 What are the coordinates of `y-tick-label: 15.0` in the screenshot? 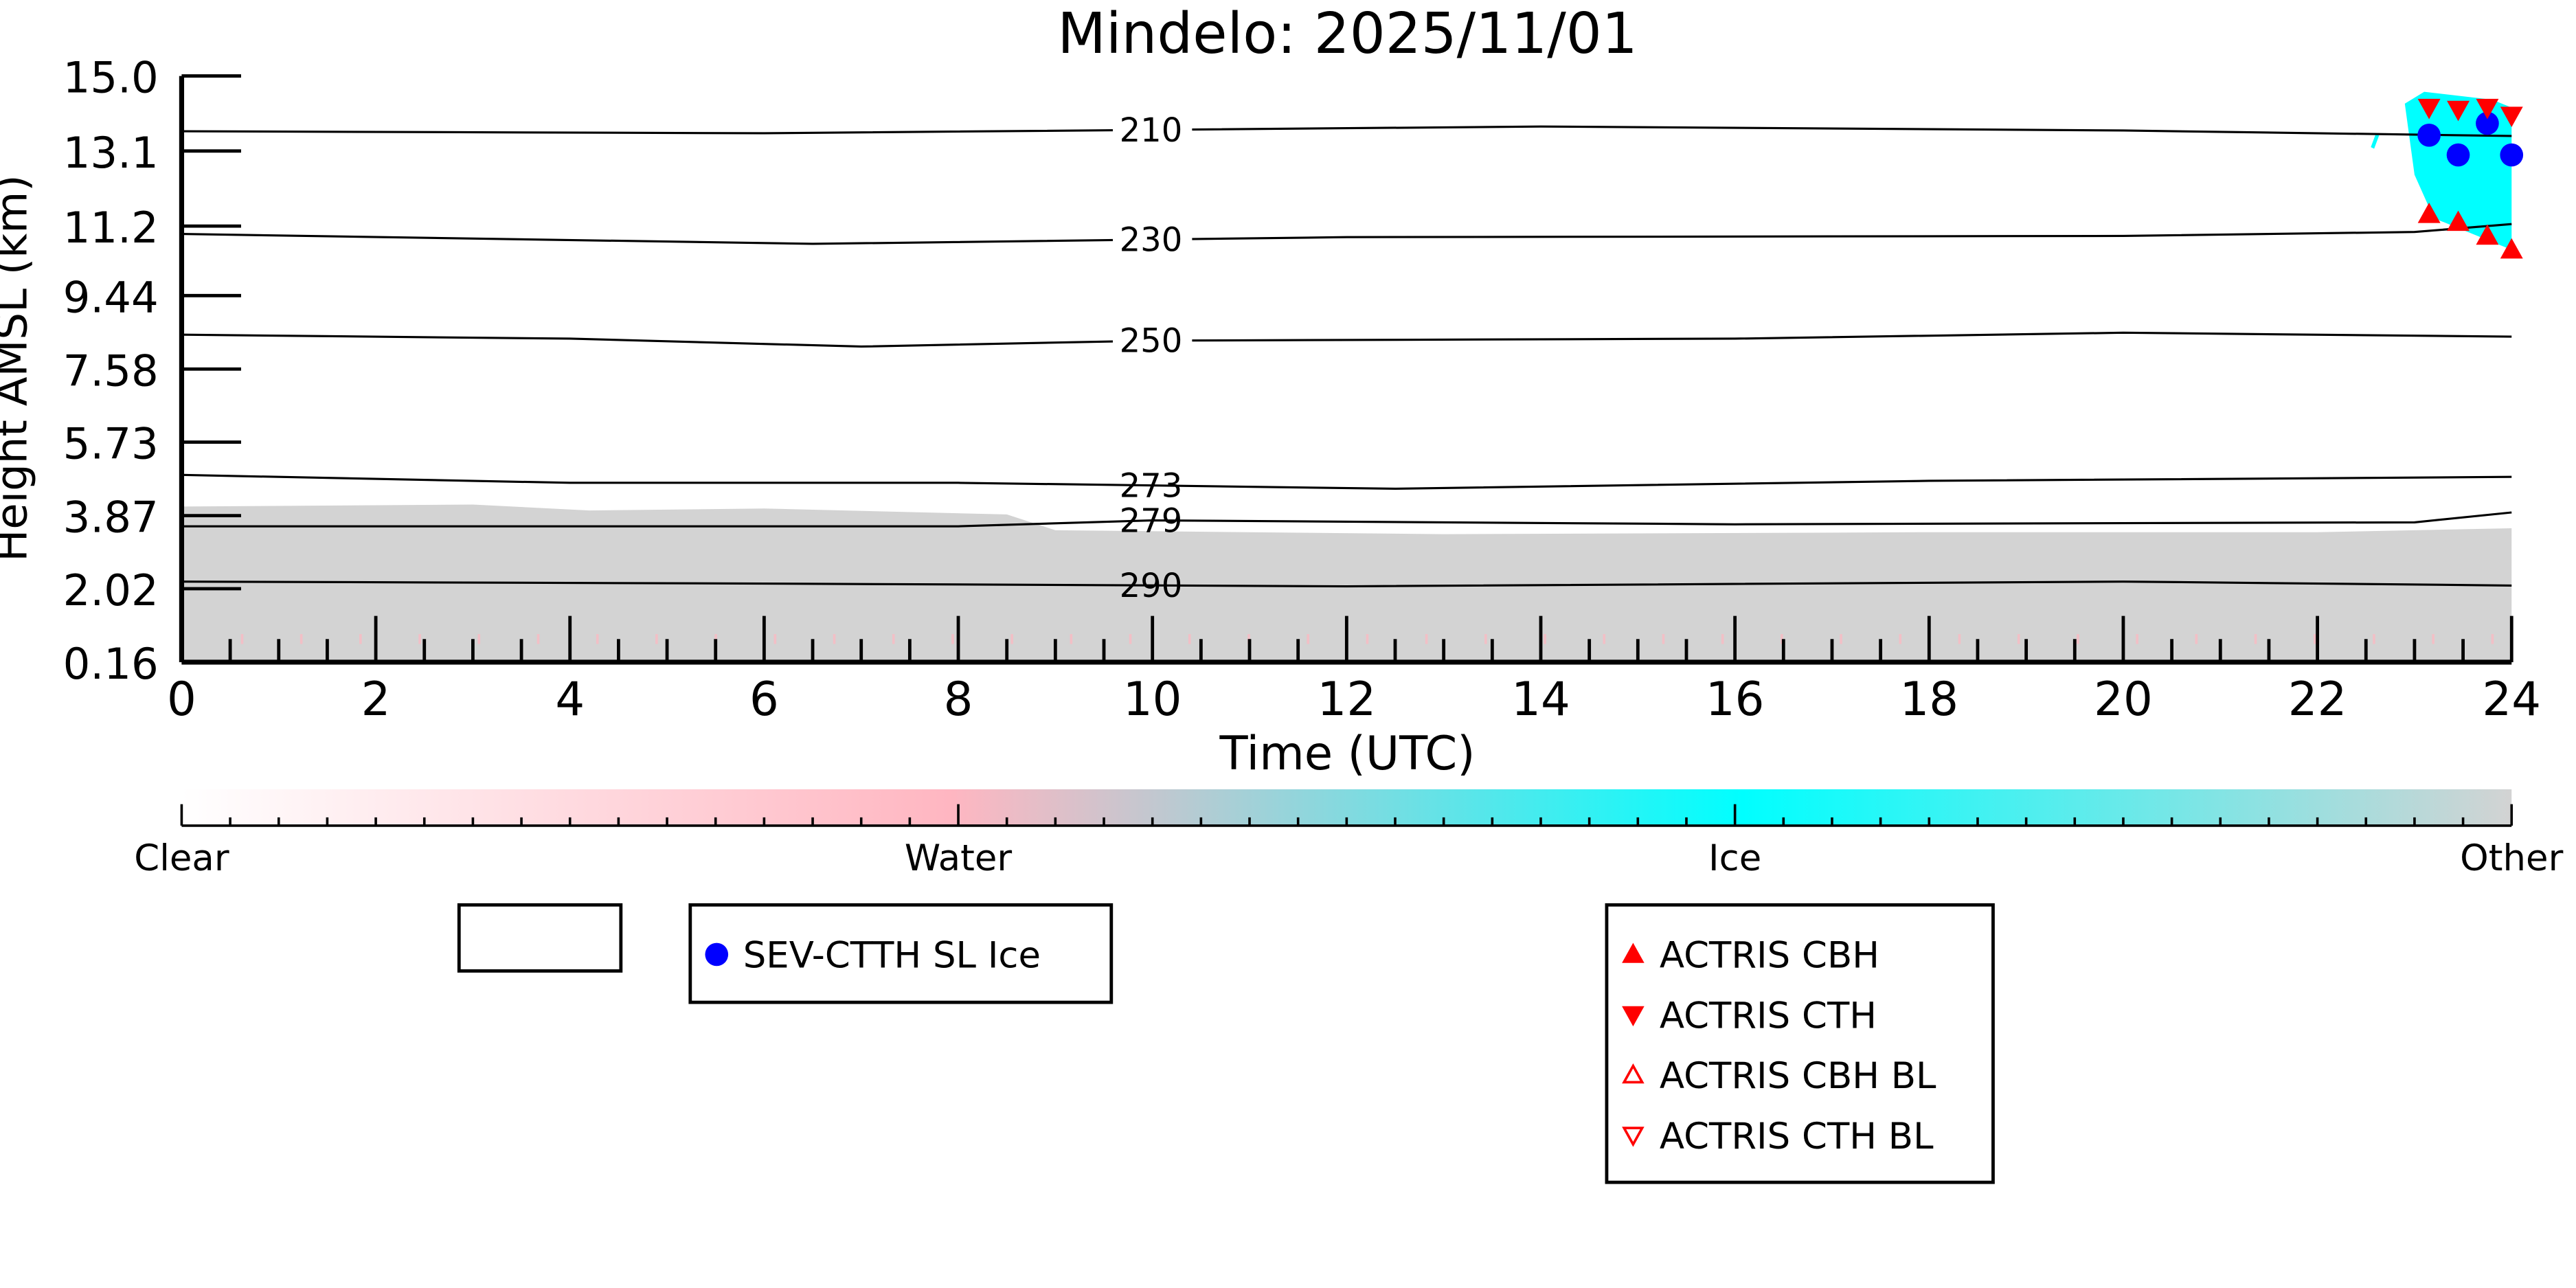 It's located at (111, 78).